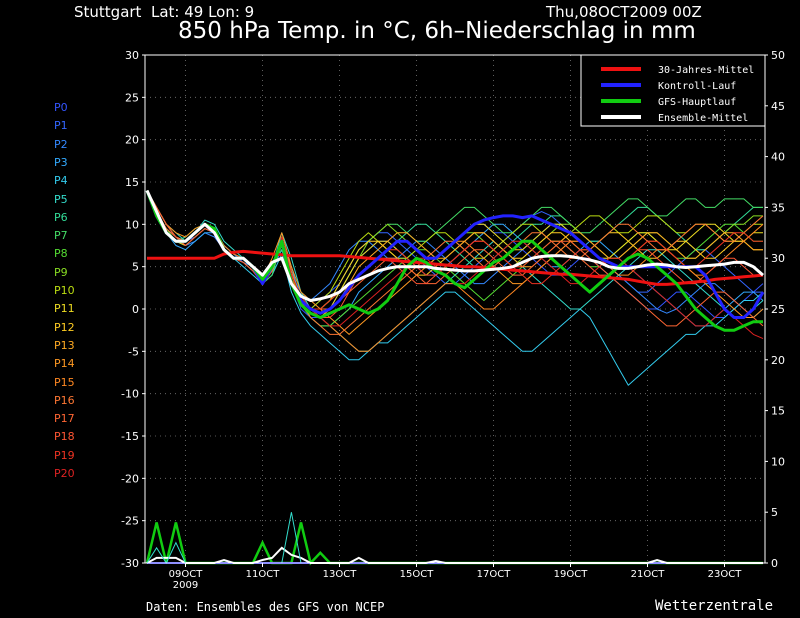 The width and height of the screenshot is (800, 618). What do you see at coordinates (61, 217) in the screenshot?
I see `member-label-p6: P6` at bounding box center [61, 217].